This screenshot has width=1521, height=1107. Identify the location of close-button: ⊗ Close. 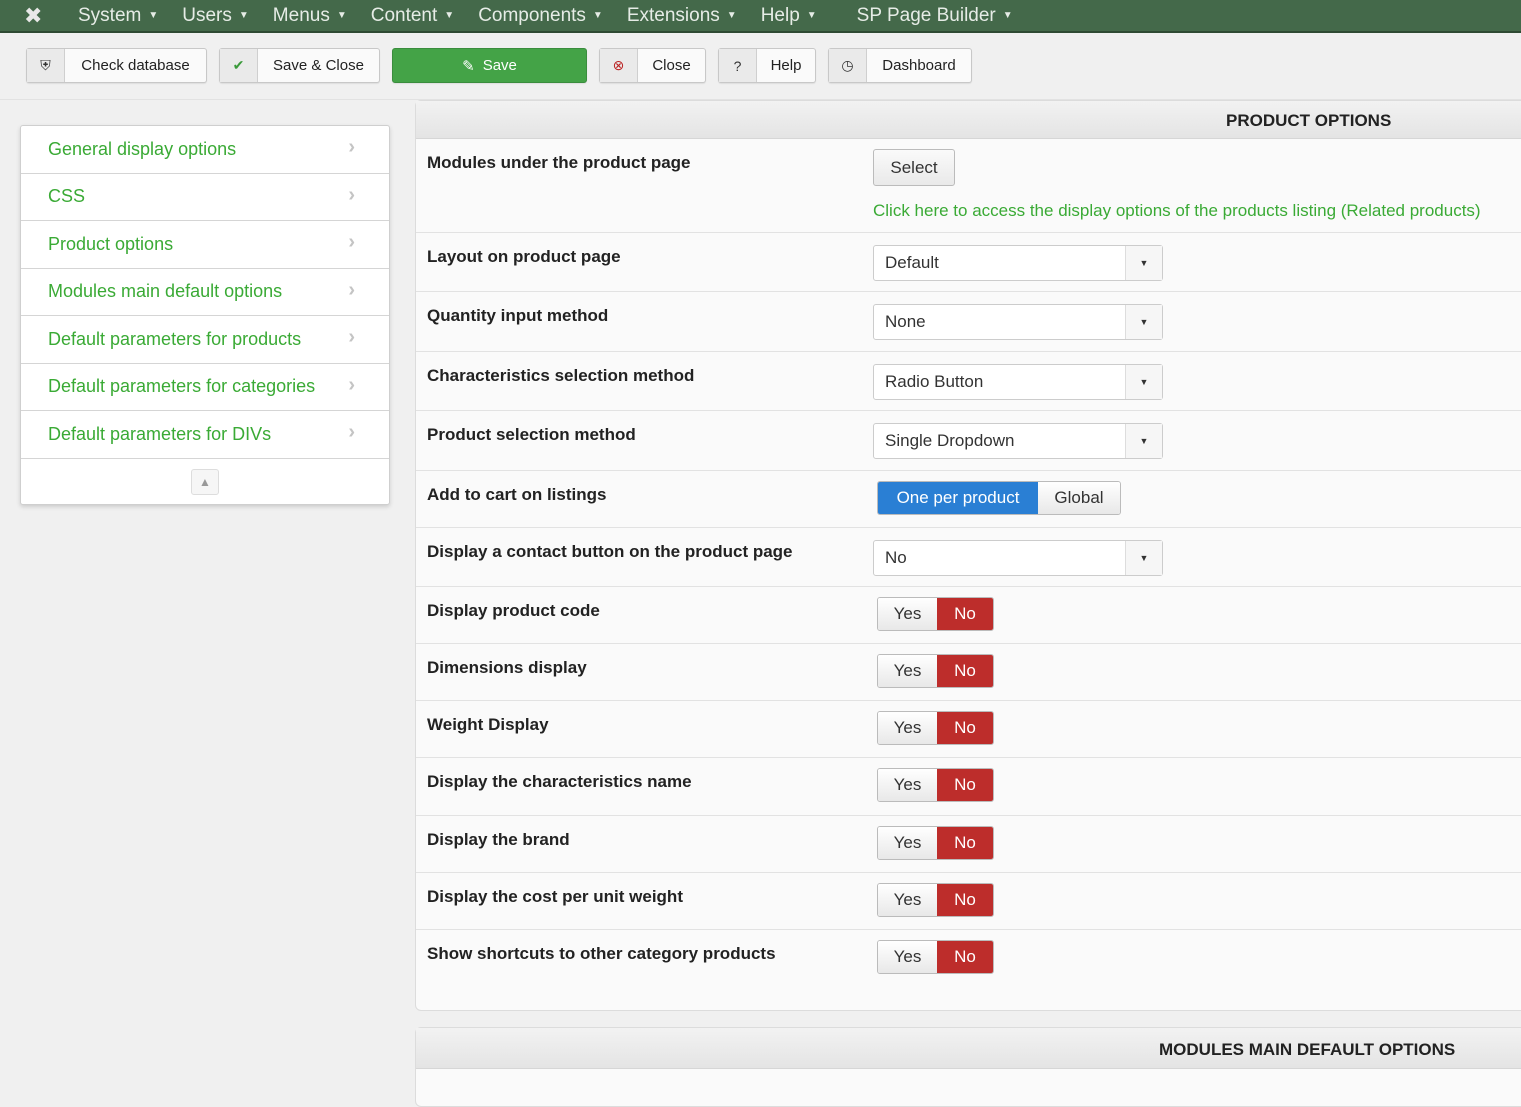
(652, 65).